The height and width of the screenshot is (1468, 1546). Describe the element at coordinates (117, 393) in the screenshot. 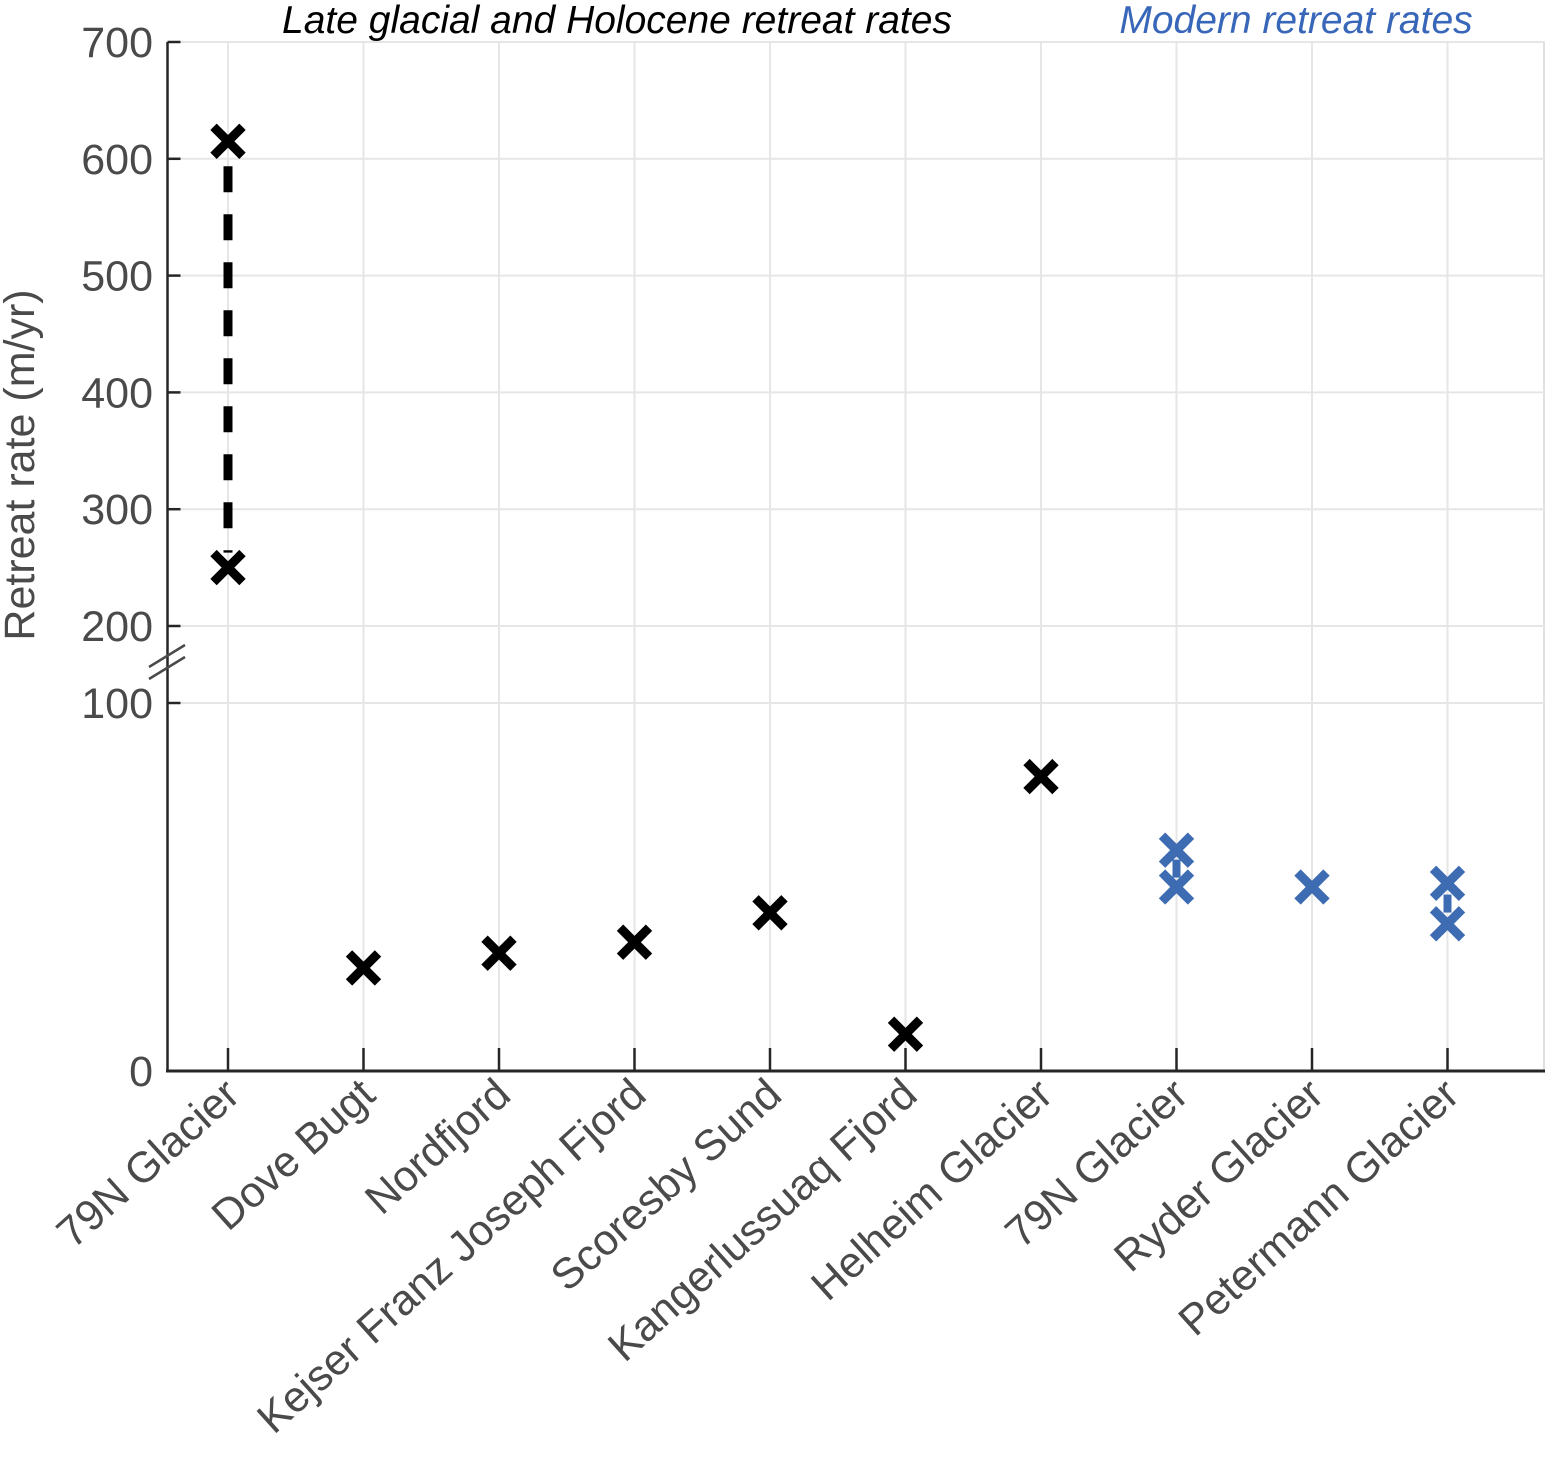

I see `y-tick-label: 400` at that location.